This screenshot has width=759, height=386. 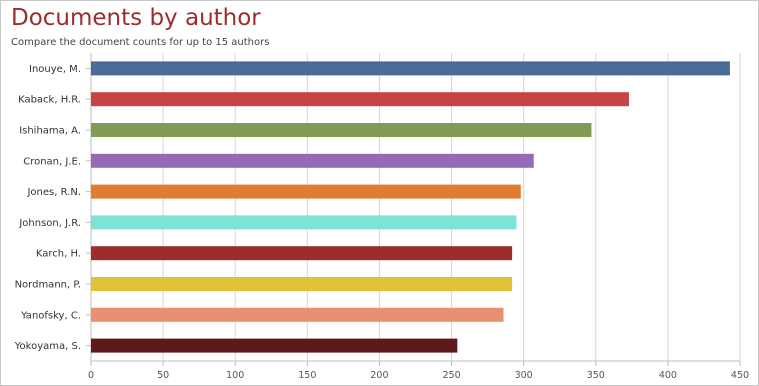 I want to click on category-label: Jones, R.N., so click(x=53, y=192).